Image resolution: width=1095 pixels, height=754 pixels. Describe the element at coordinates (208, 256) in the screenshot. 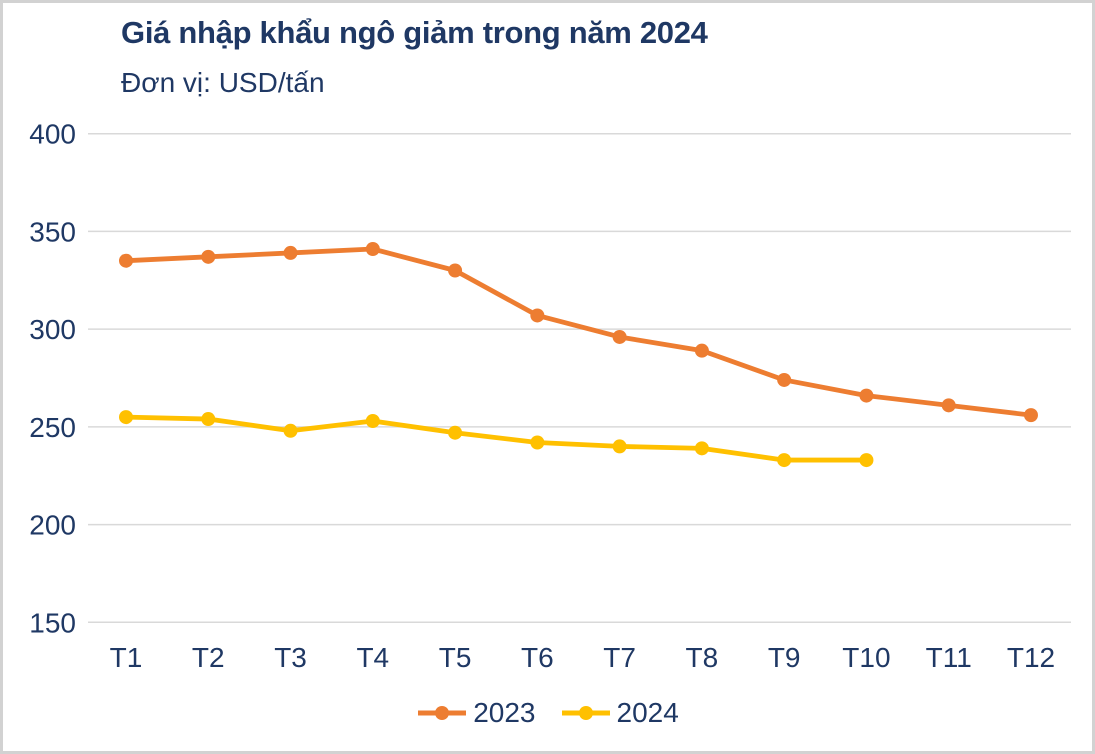

I see `series-2023-point-T2` at that location.